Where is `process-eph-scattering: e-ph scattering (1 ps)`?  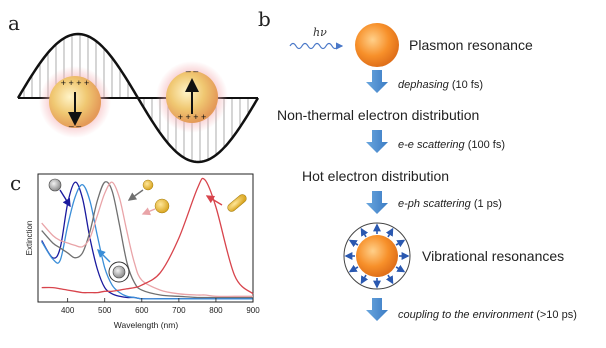
process-eph-scattering: e-ph scattering (1 ps) is located at coordinates (450, 204).